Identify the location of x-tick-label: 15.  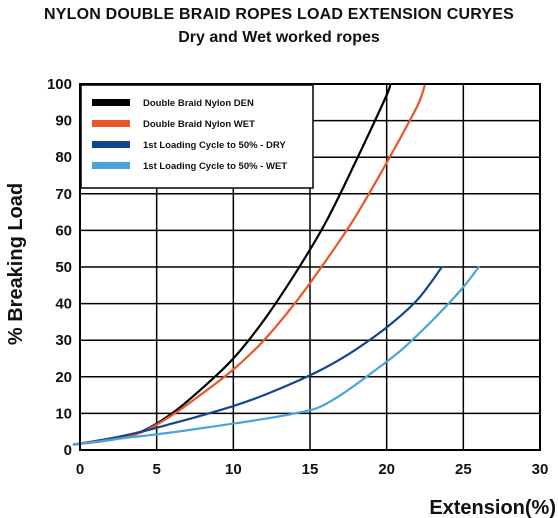
(310, 469).